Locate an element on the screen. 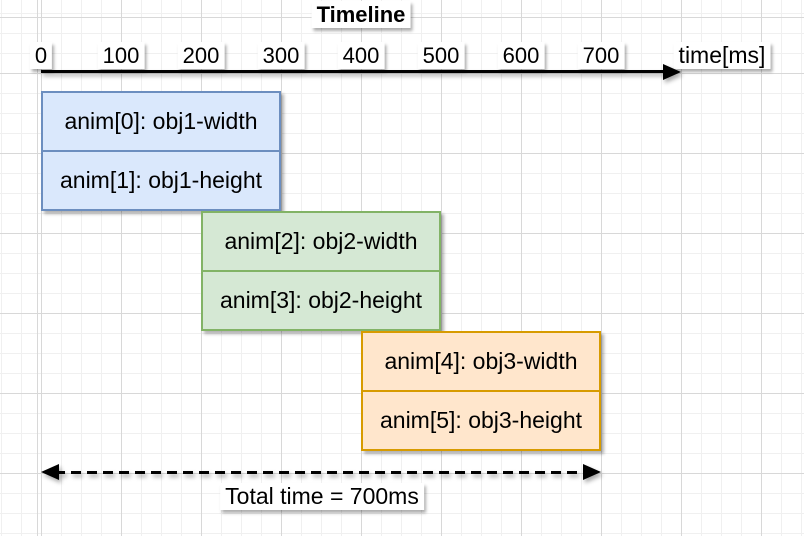 The width and height of the screenshot is (804, 536). dashed-line is located at coordinates (321, 472).